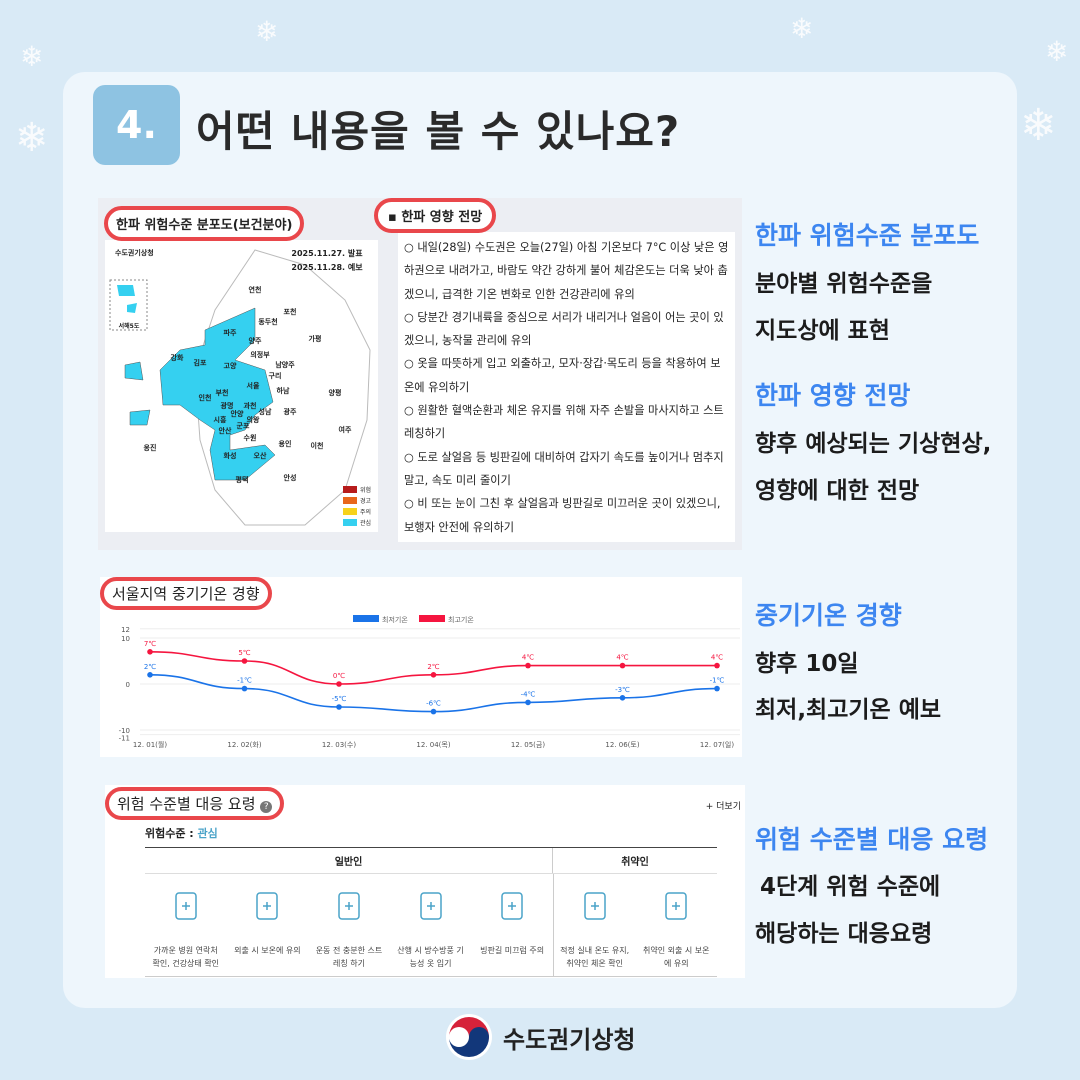  I want to click on region-label: 가평, so click(315, 338).